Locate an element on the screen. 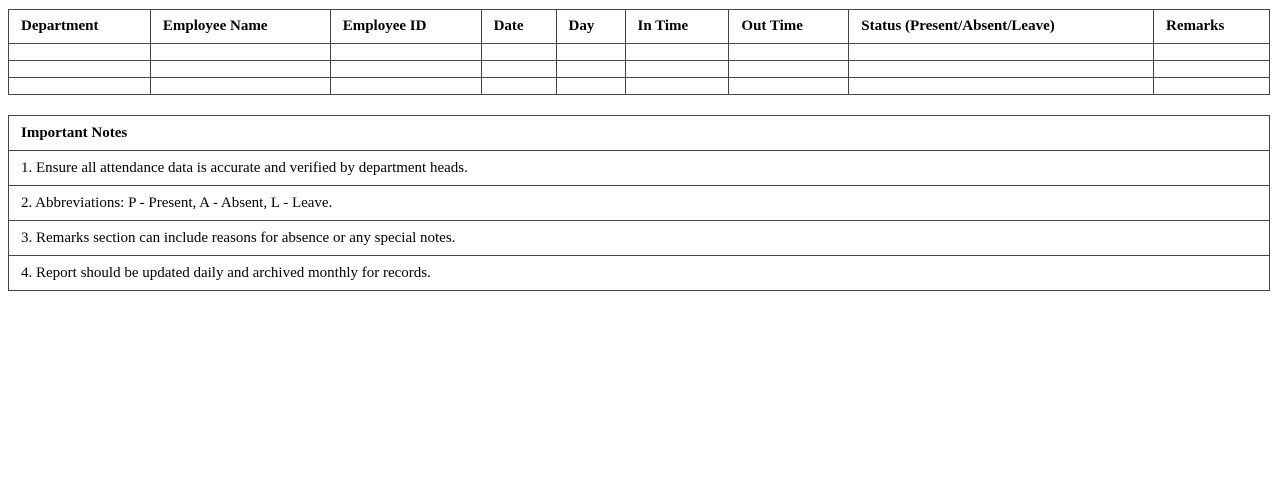  column-header: Department is located at coordinates (79, 26).